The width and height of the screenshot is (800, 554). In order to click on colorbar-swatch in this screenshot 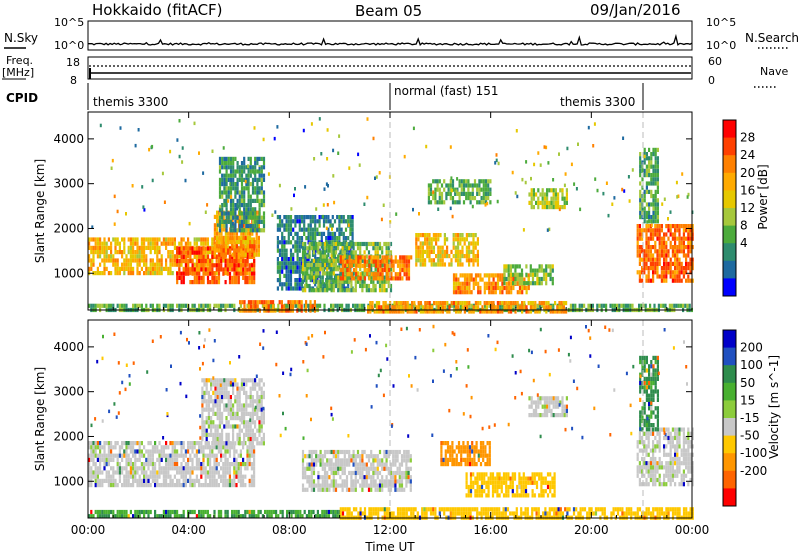, I will do `click(729, 269)`.